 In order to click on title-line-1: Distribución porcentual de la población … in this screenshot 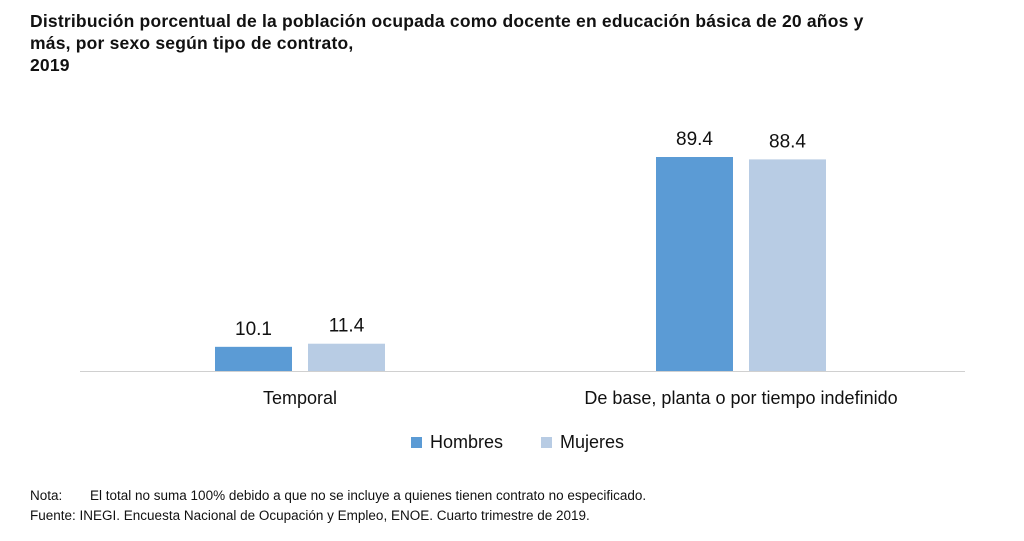, I will do `click(447, 21)`.